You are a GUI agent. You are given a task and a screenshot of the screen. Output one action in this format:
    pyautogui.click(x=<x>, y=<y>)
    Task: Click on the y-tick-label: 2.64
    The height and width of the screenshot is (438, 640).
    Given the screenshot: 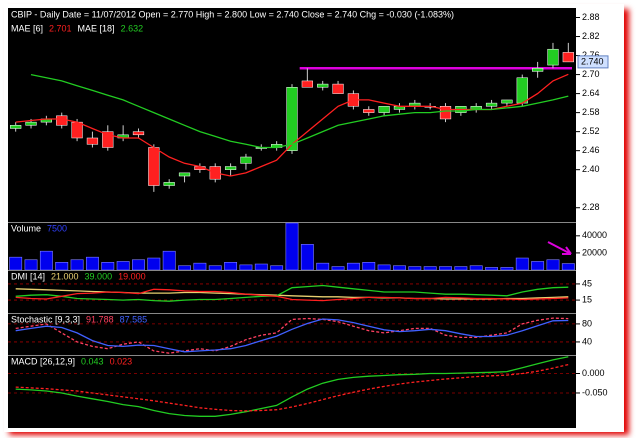 What is the action you would take?
    pyautogui.click(x=591, y=93)
    